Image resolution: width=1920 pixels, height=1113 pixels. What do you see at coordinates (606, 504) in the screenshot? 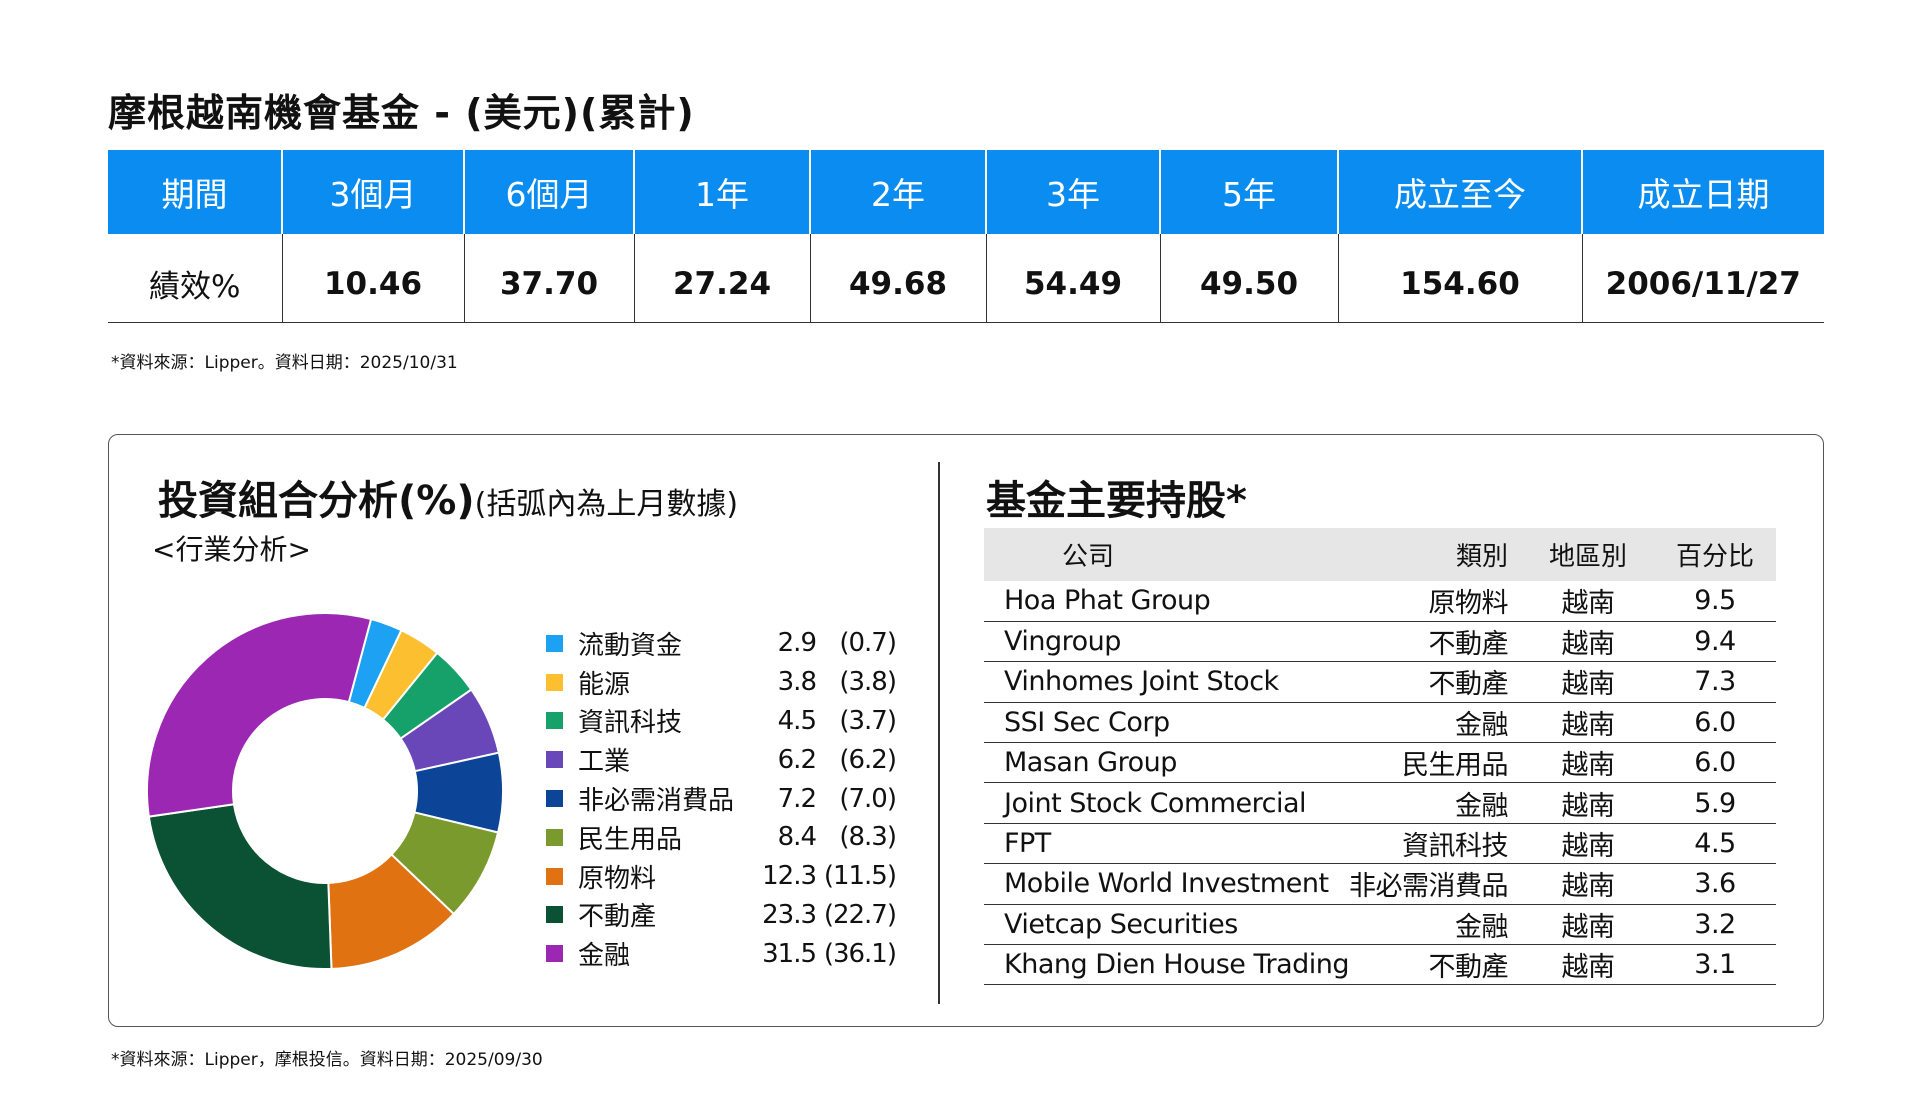
I see `allocation-title-sub: (括弧內為上月數據)` at bounding box center [606, 504].